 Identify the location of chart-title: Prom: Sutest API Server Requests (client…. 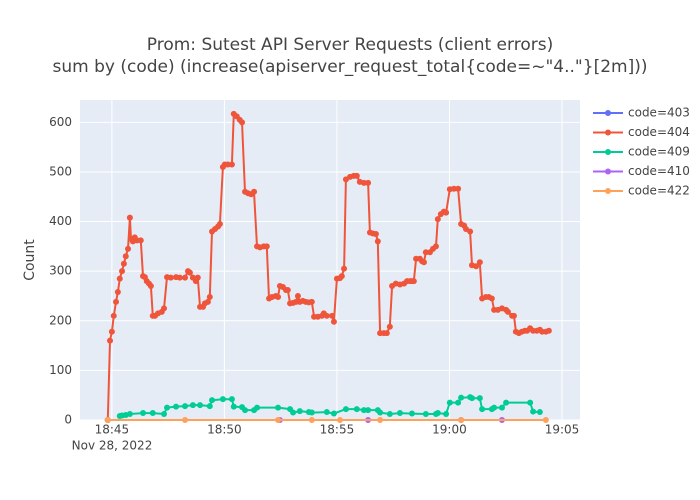
(350, 45).